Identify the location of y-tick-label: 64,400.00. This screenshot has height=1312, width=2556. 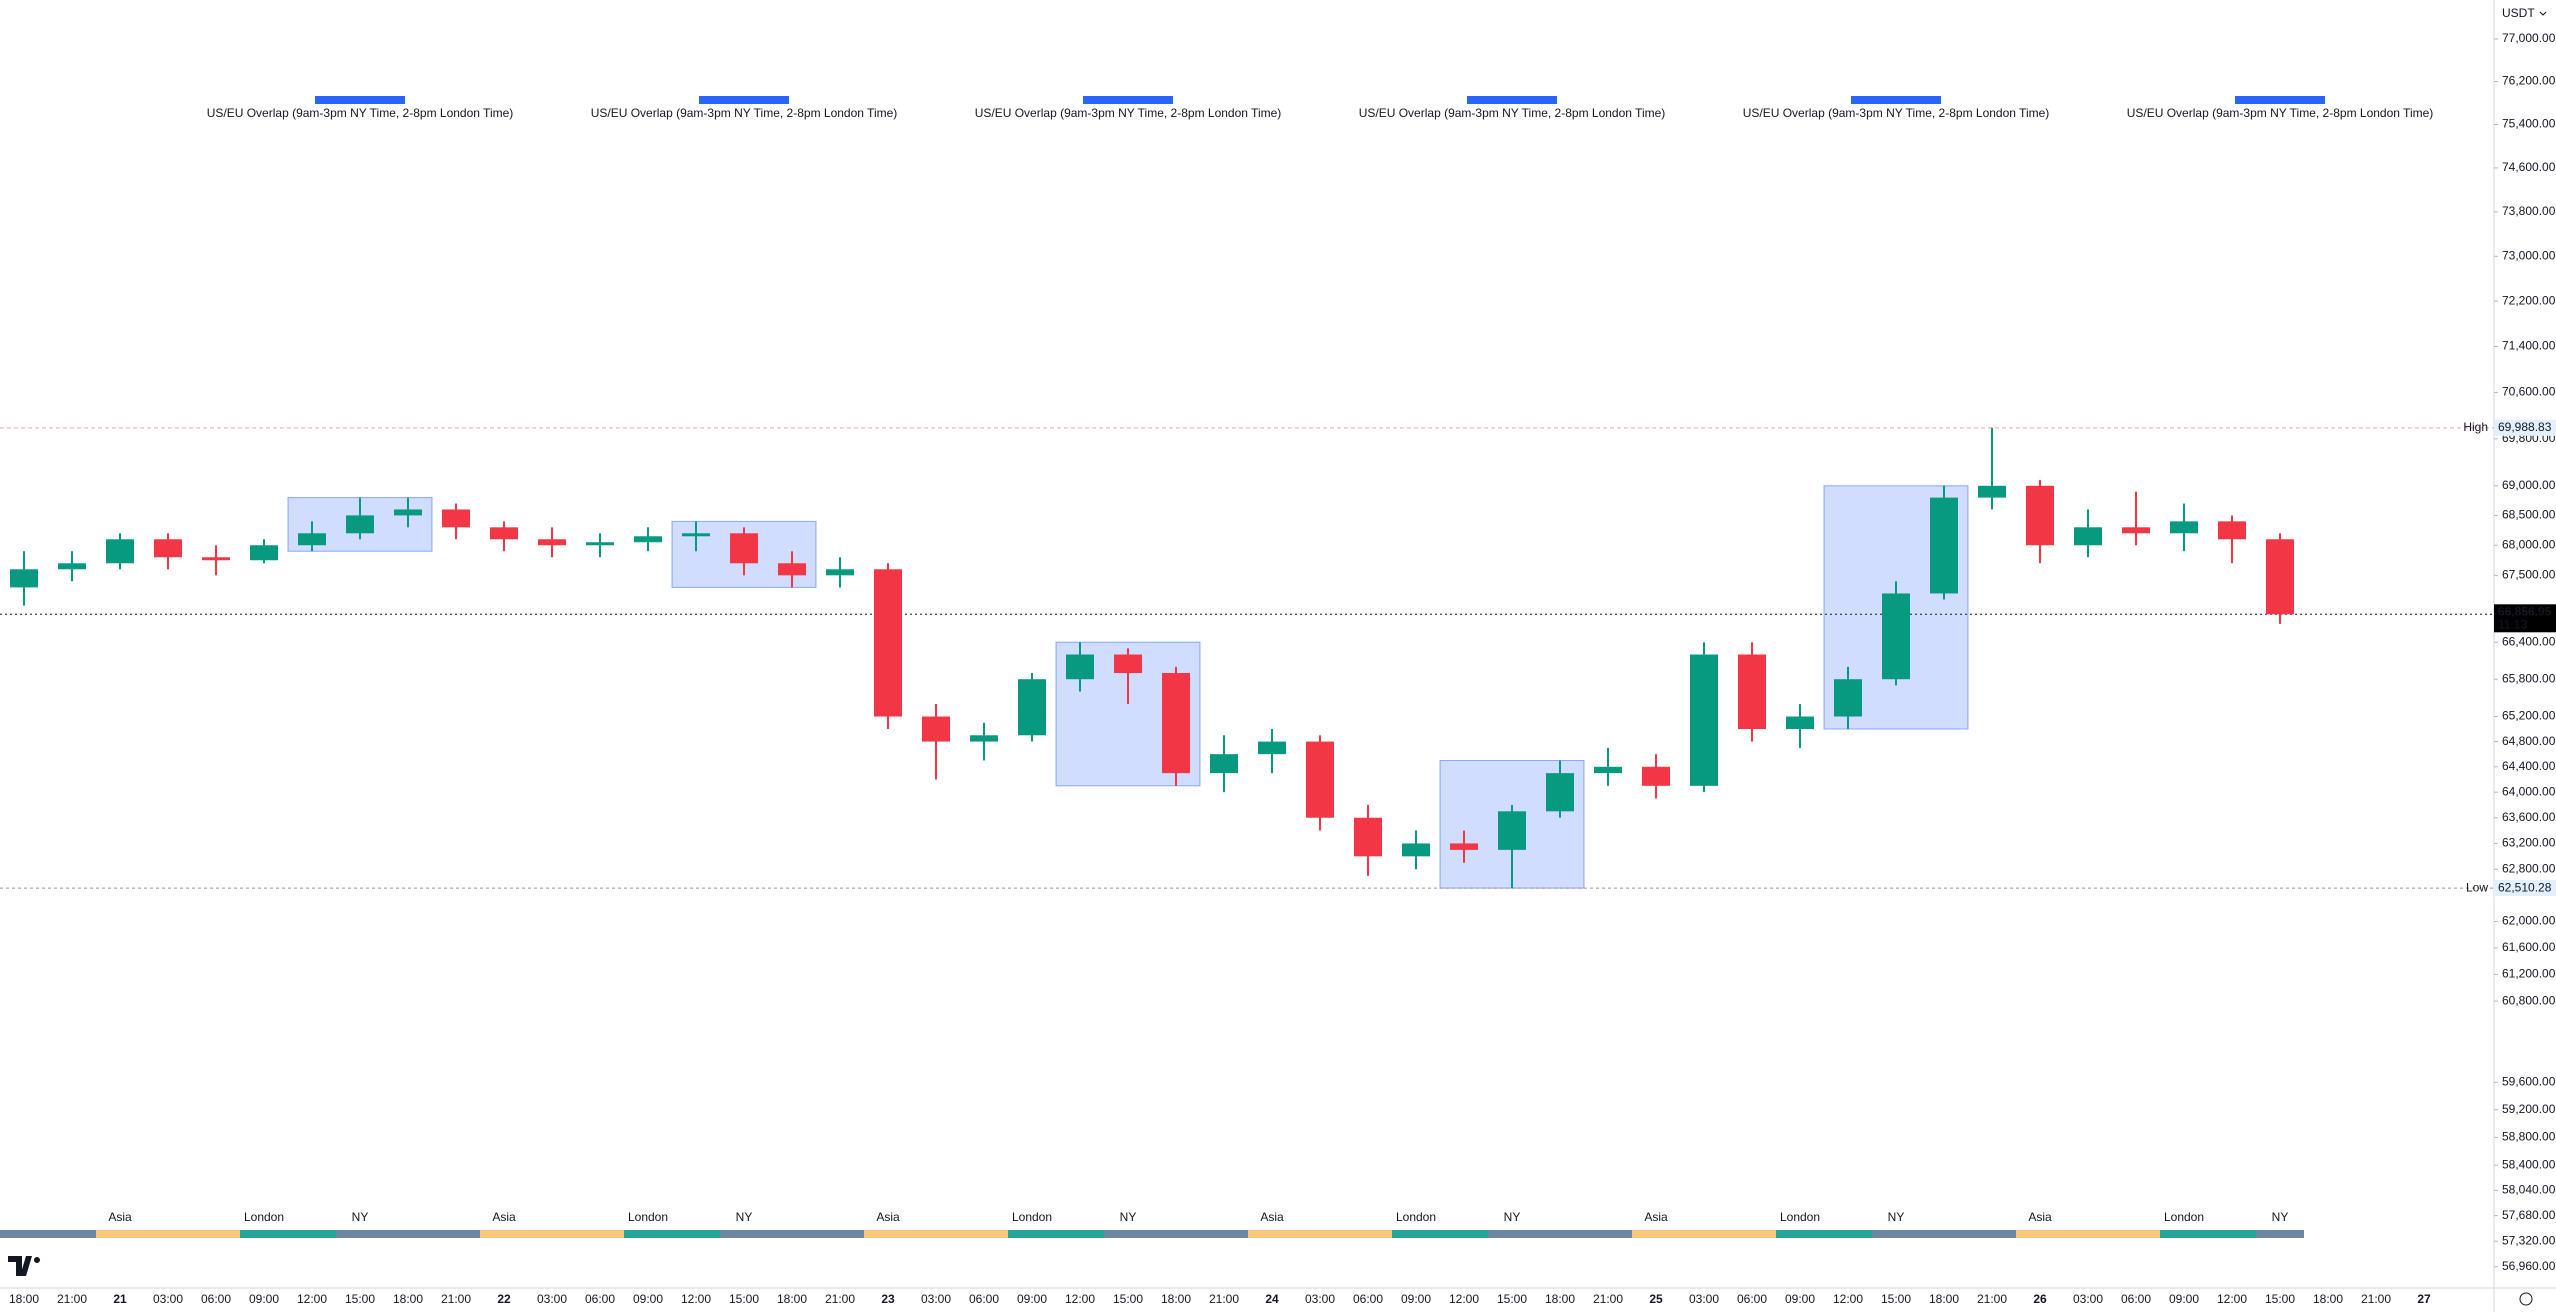
(2529, 766).